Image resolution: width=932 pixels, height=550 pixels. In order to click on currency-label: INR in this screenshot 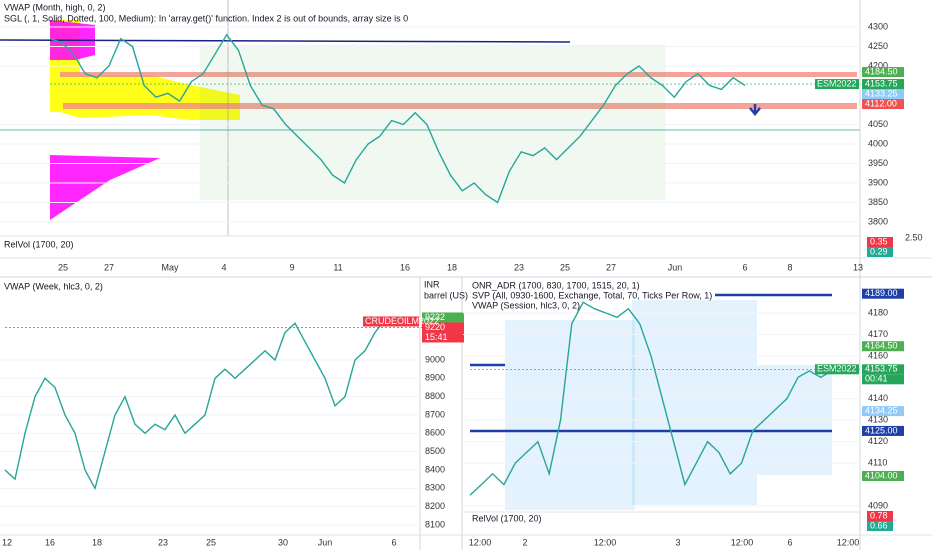, I will do `click(432, 284)`.